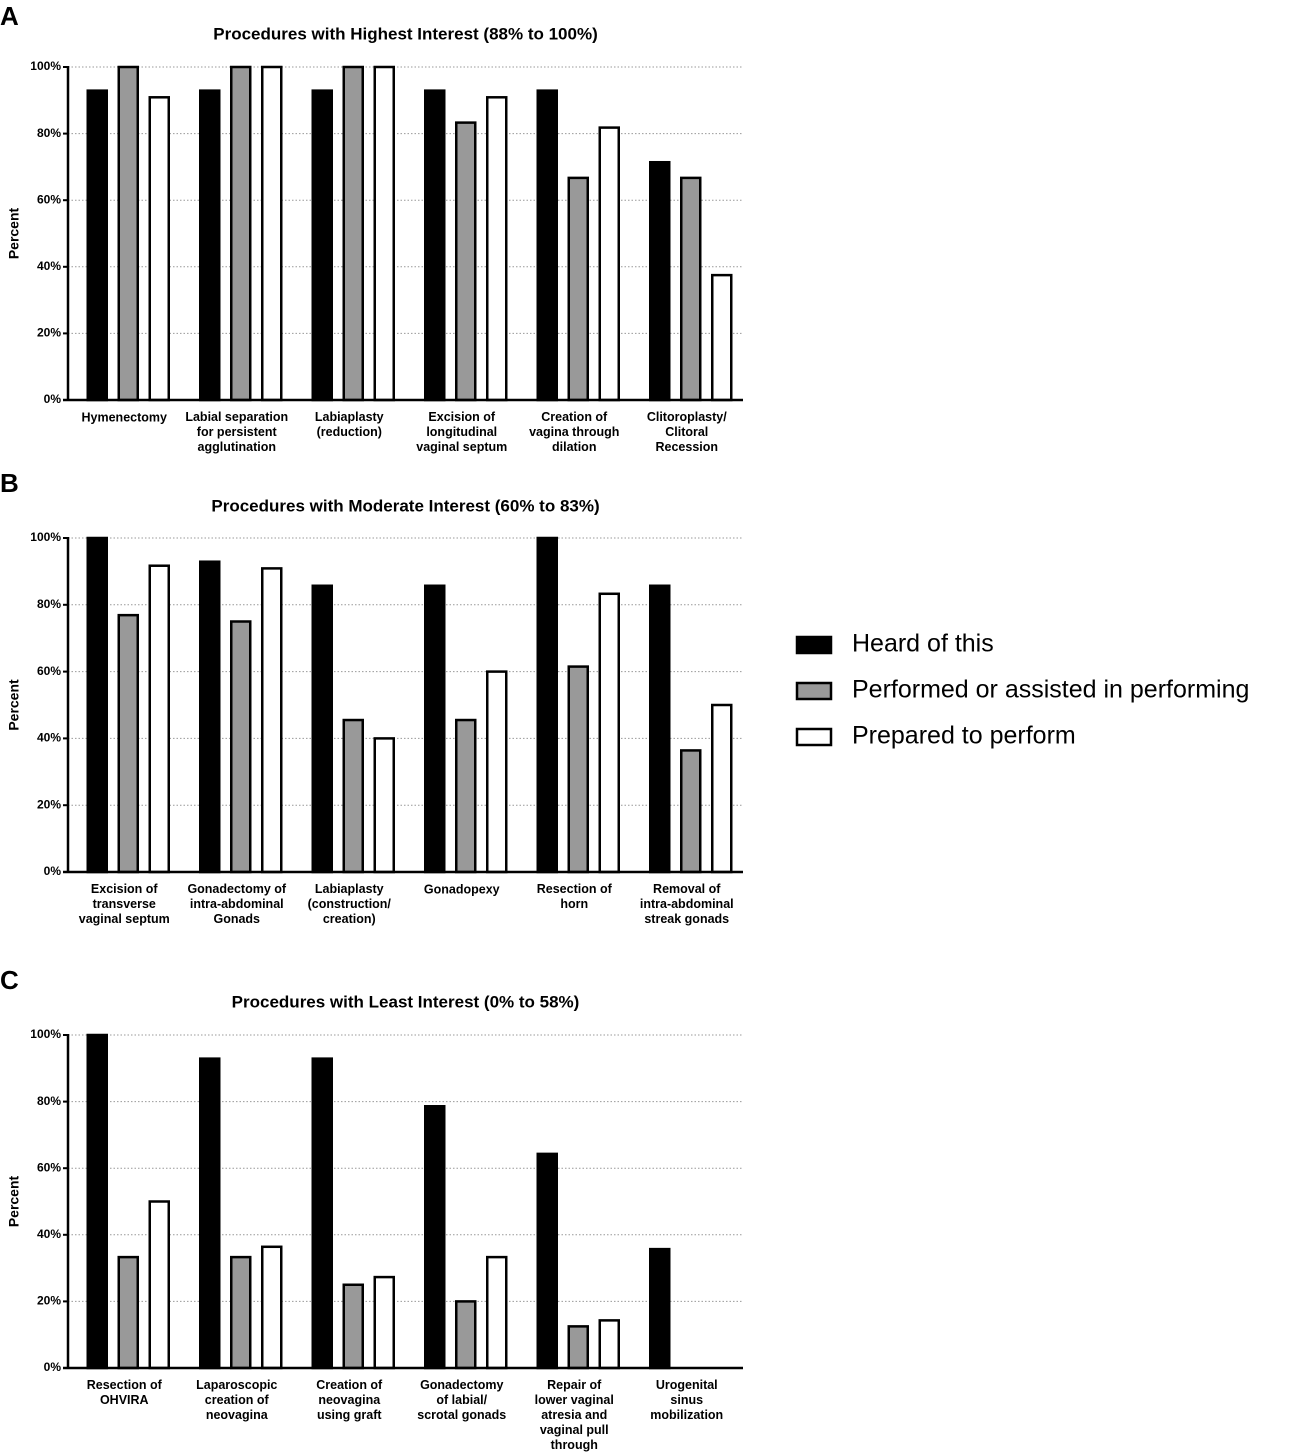 The height and width of the screenshot is (1456, 1298). I want to click on x-tick-label: Clitoroplasty/Clitoral Recession, so click(687, 432).